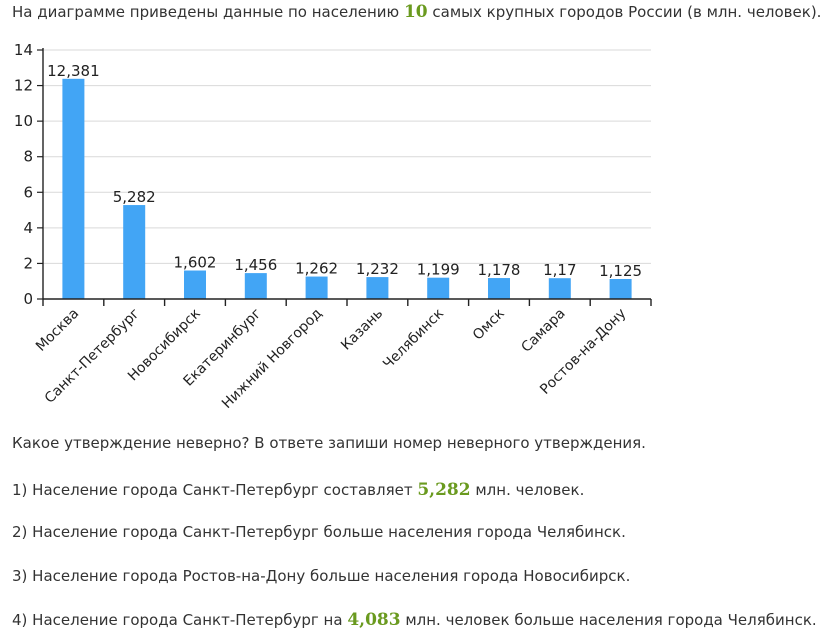 The image size is (822, 642). I want to click on intro-number: 10, so click(415, 12).